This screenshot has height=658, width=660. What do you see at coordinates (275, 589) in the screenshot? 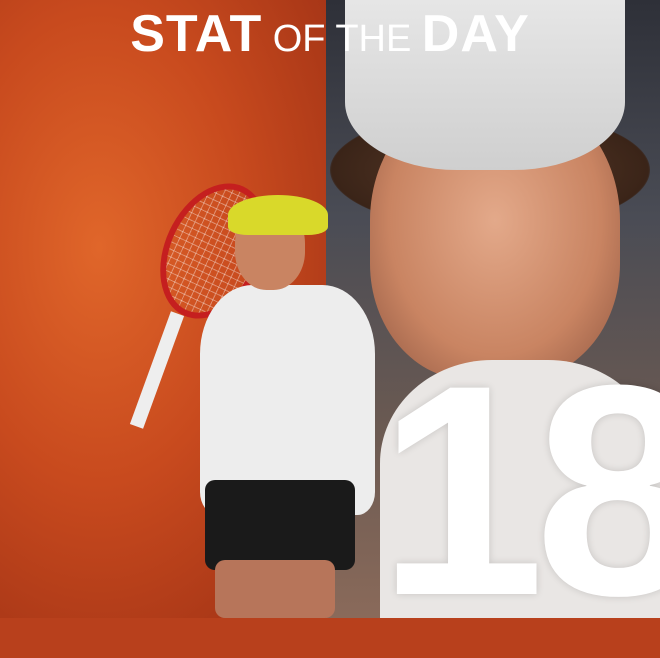
I see `player-legs` at bounding box center [275, 589].